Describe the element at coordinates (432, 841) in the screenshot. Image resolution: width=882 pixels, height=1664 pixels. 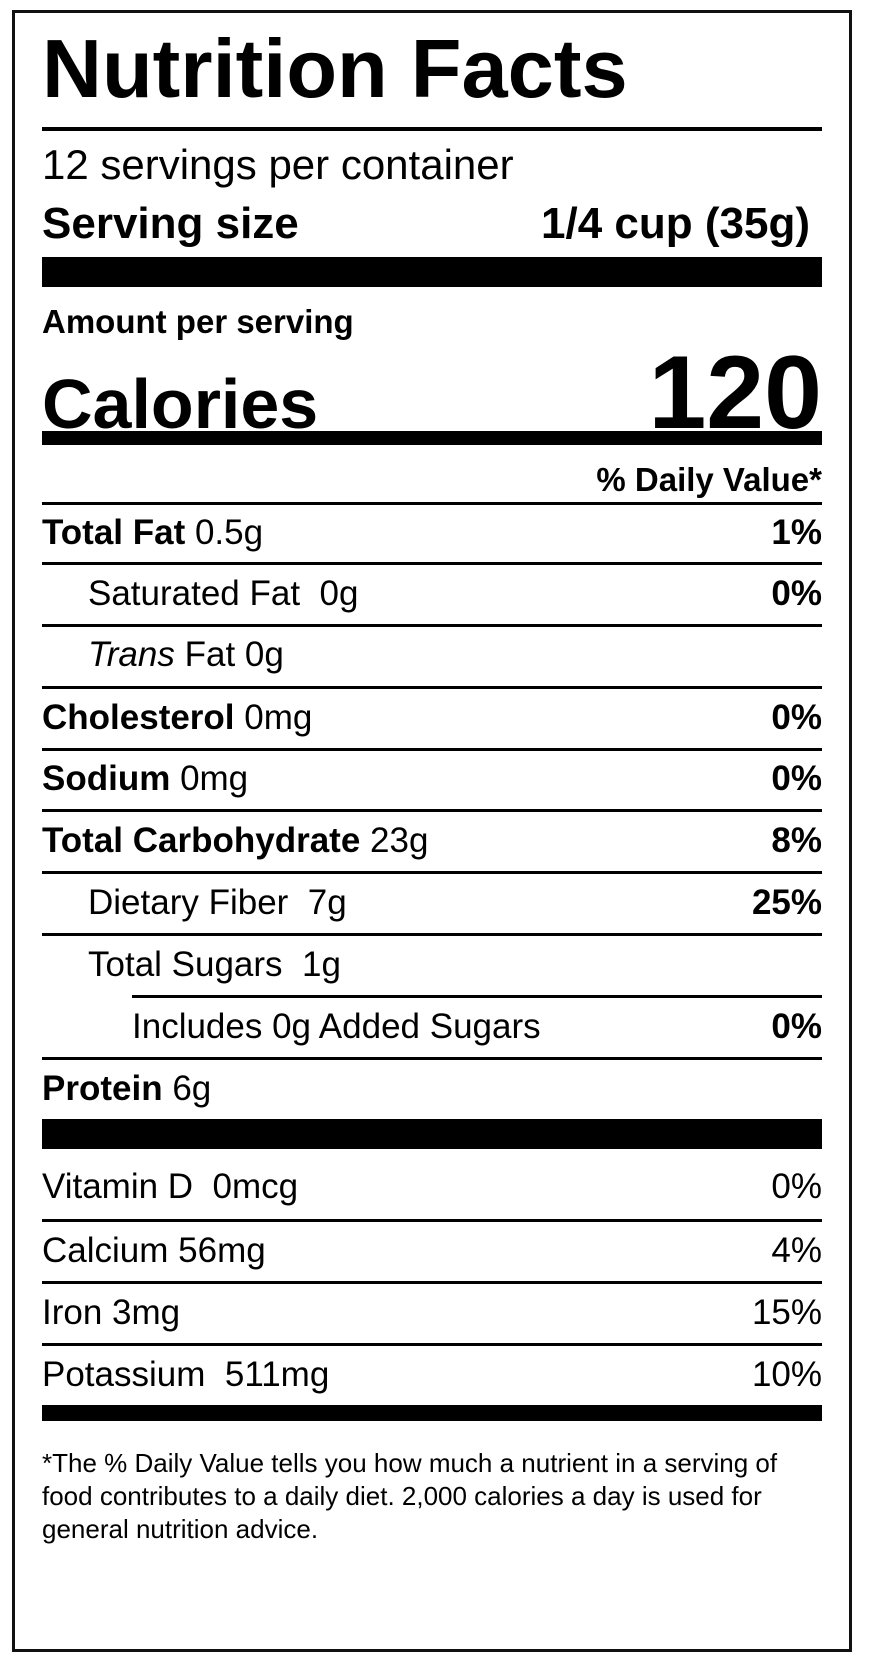
I see `nutrient-row-total-carbohydrate: Total Carbohydrate 23g 8%` at that location.